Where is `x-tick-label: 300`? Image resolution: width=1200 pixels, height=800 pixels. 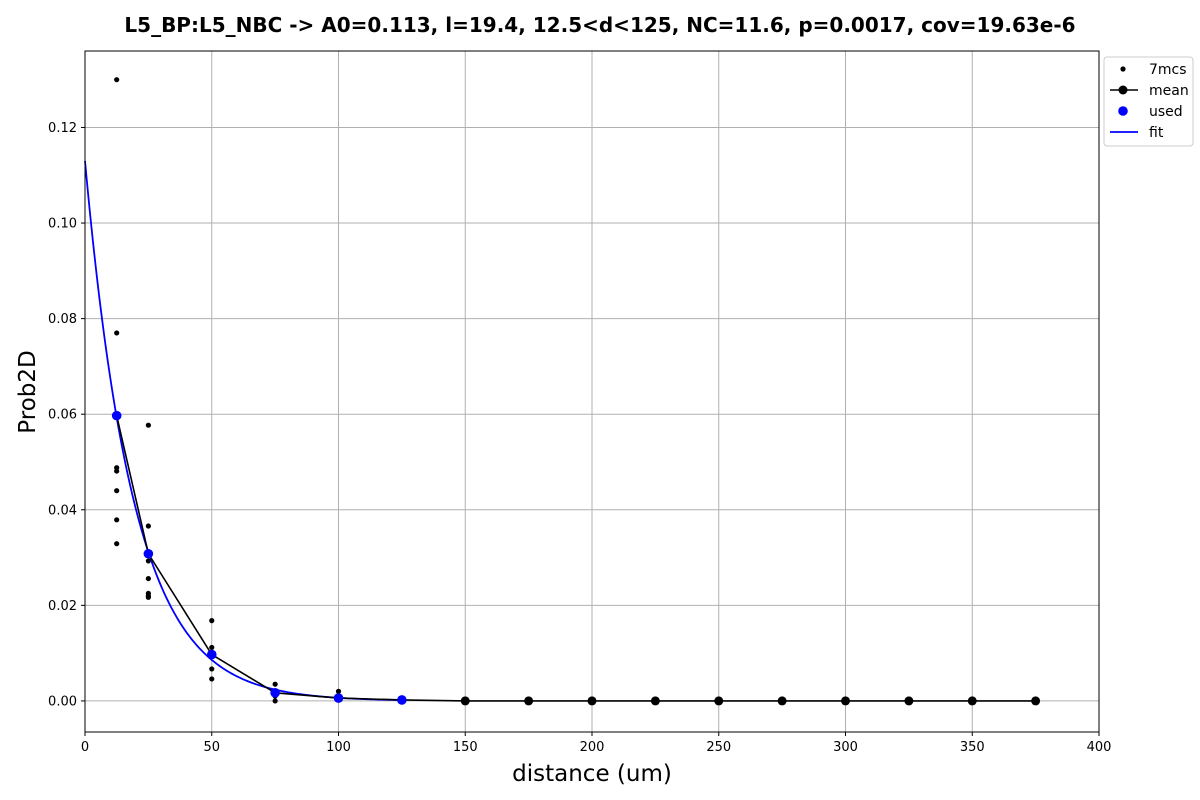
x-tick-label: 300 is located at coordinates (845, 747).